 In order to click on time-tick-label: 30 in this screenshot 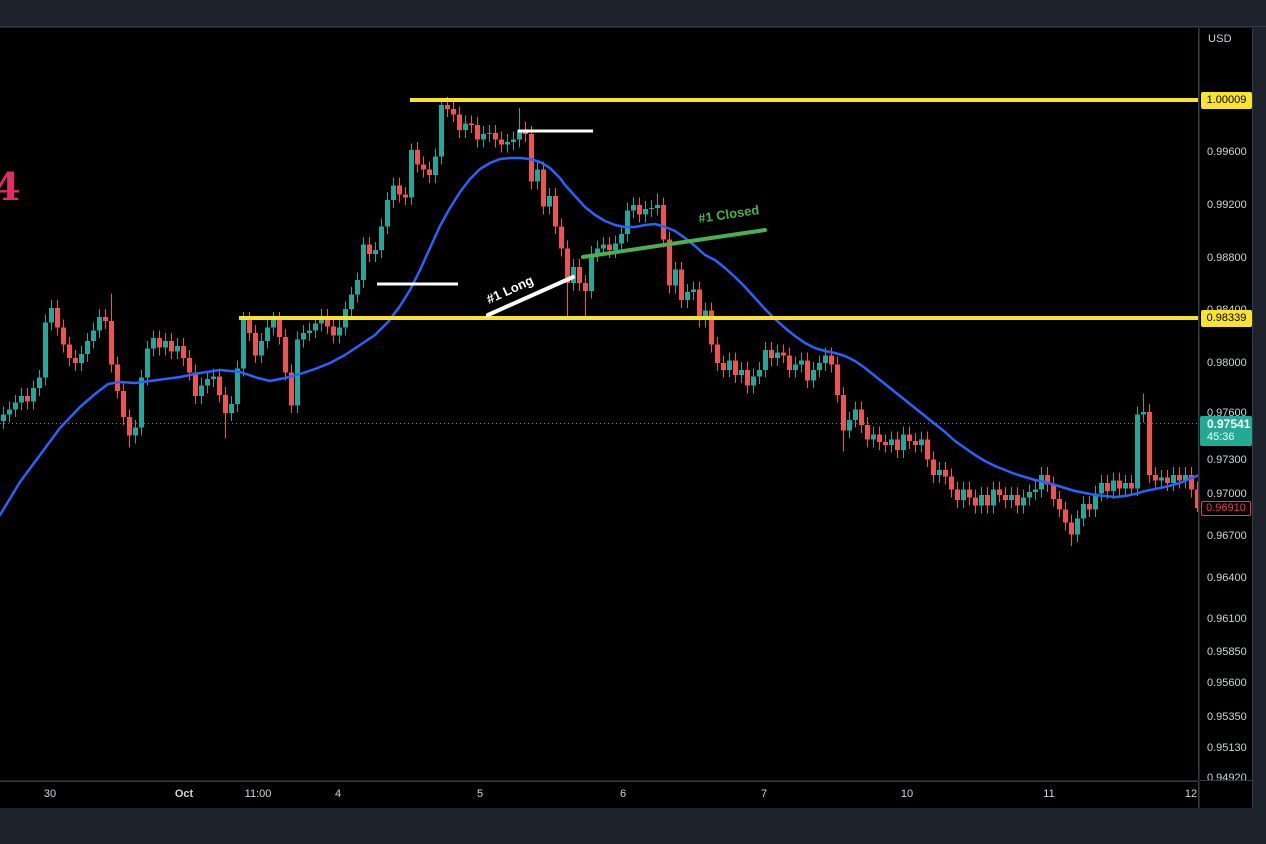, I will do `click(50, 794)`.